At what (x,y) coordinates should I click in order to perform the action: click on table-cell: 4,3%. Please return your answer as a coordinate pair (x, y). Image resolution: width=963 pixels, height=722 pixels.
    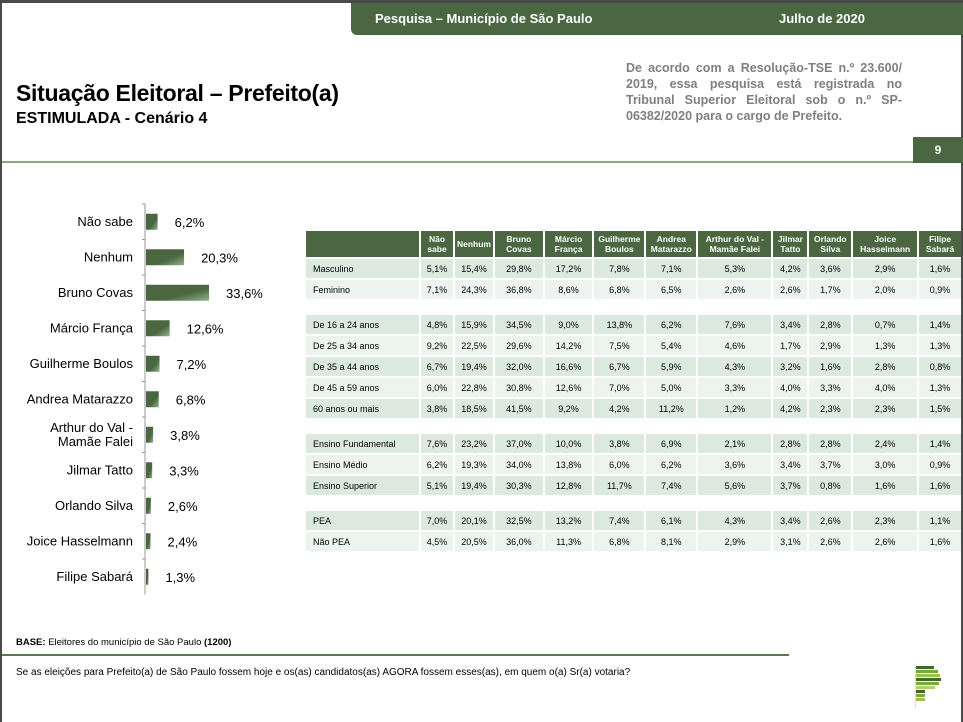
    Looking at the image, I should click on (735, 520).